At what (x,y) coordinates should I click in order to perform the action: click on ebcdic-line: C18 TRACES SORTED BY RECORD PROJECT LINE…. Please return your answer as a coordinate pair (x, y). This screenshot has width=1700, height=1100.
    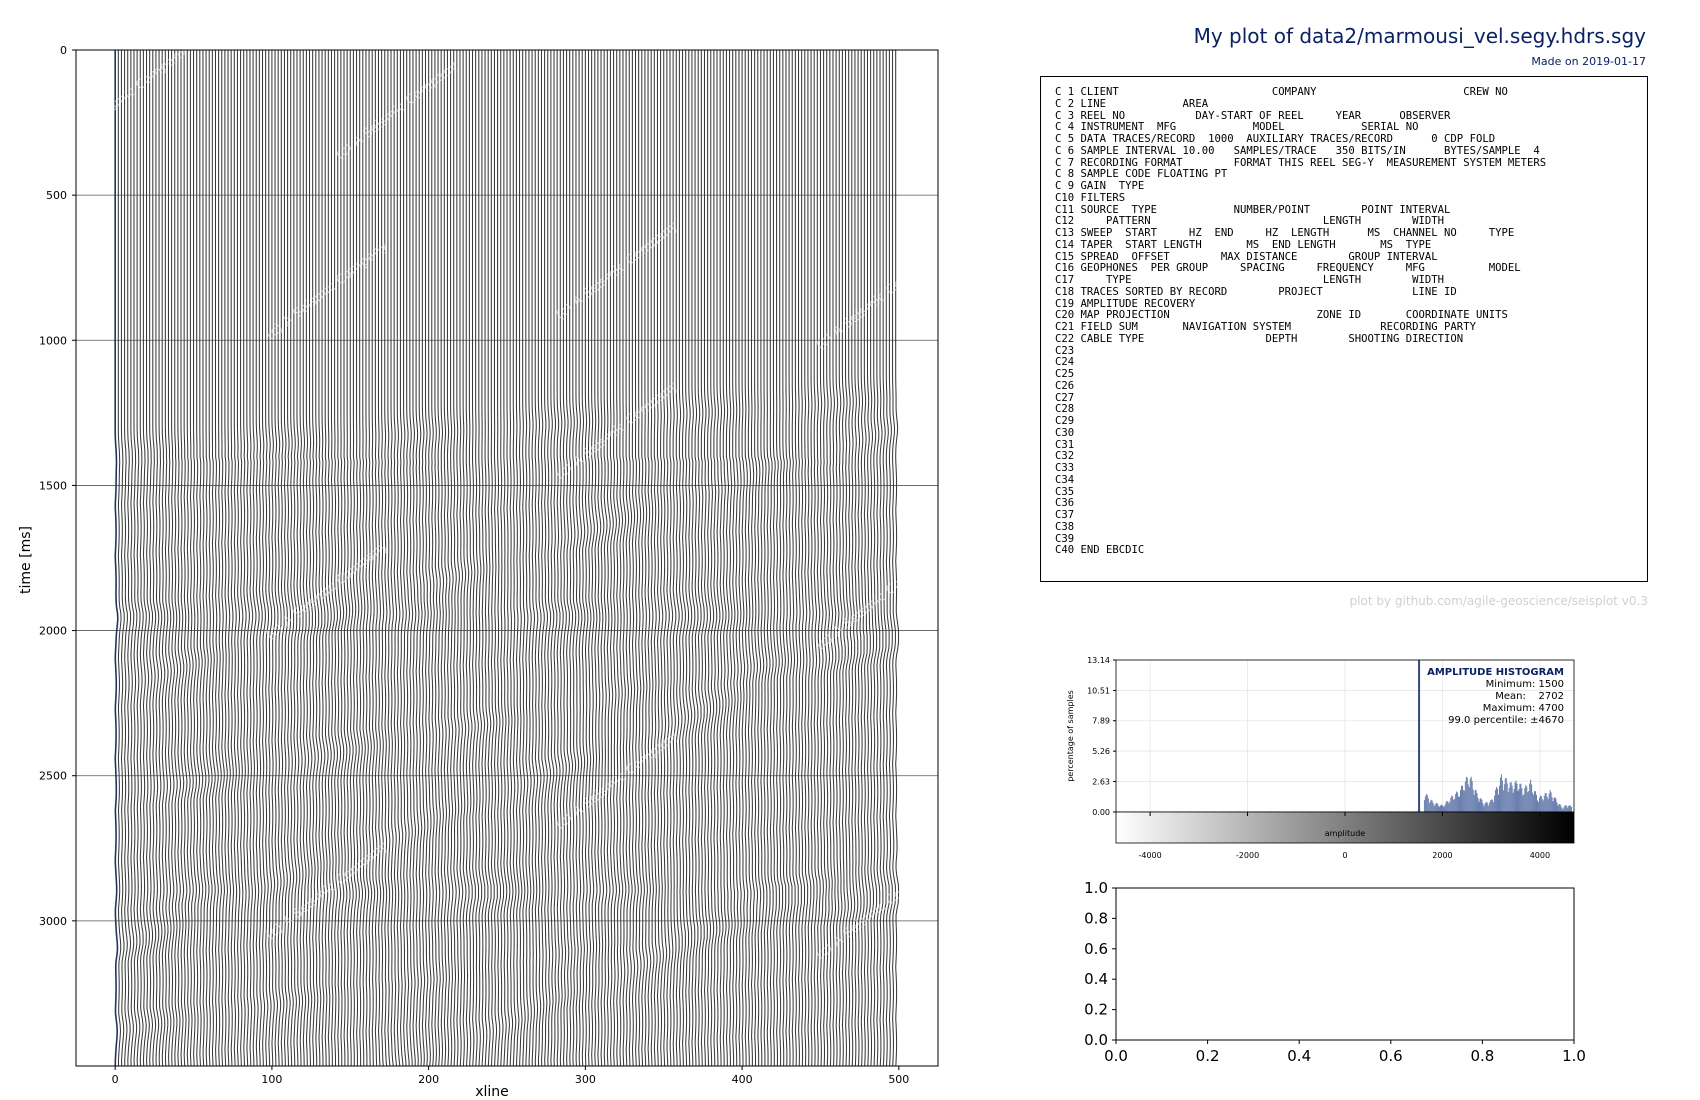
    Looking at the image, I should click on (1256, 291).